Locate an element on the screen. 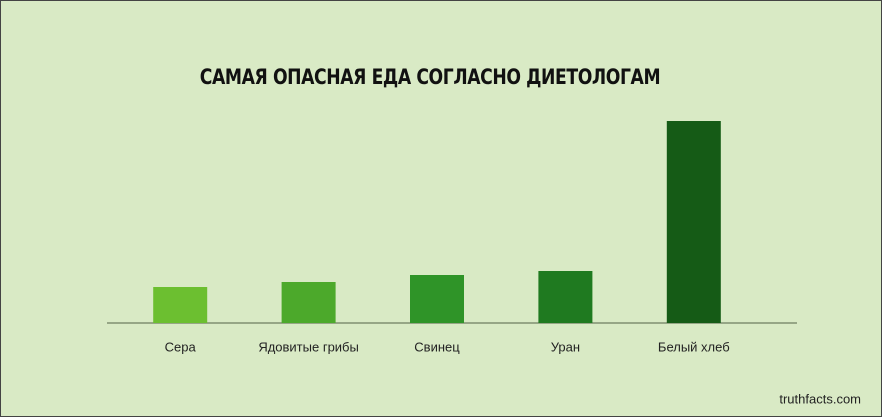 The height and width of the screenshot is (417, 882). x-tick-label: Белый хлеб is located at coordinates (694, 346).